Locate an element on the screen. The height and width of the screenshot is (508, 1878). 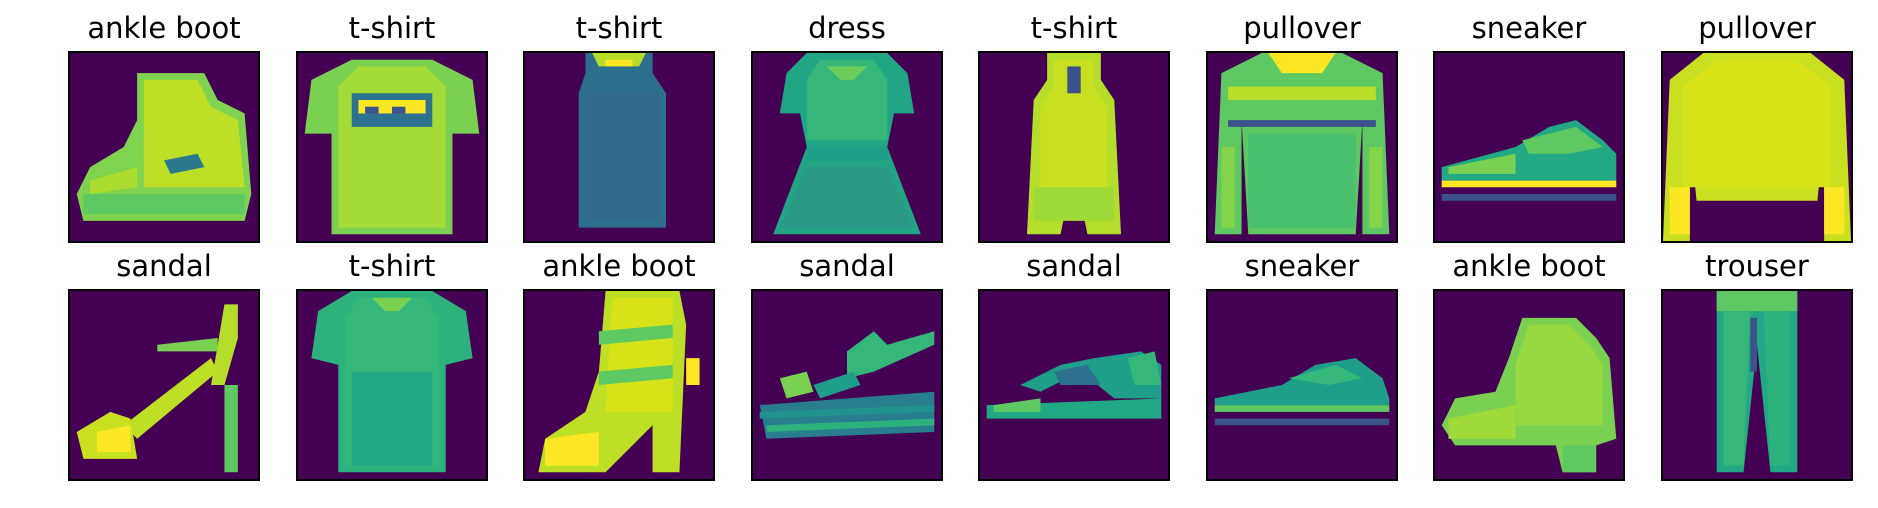
trouser-image is located at coordinates (1757, 385).